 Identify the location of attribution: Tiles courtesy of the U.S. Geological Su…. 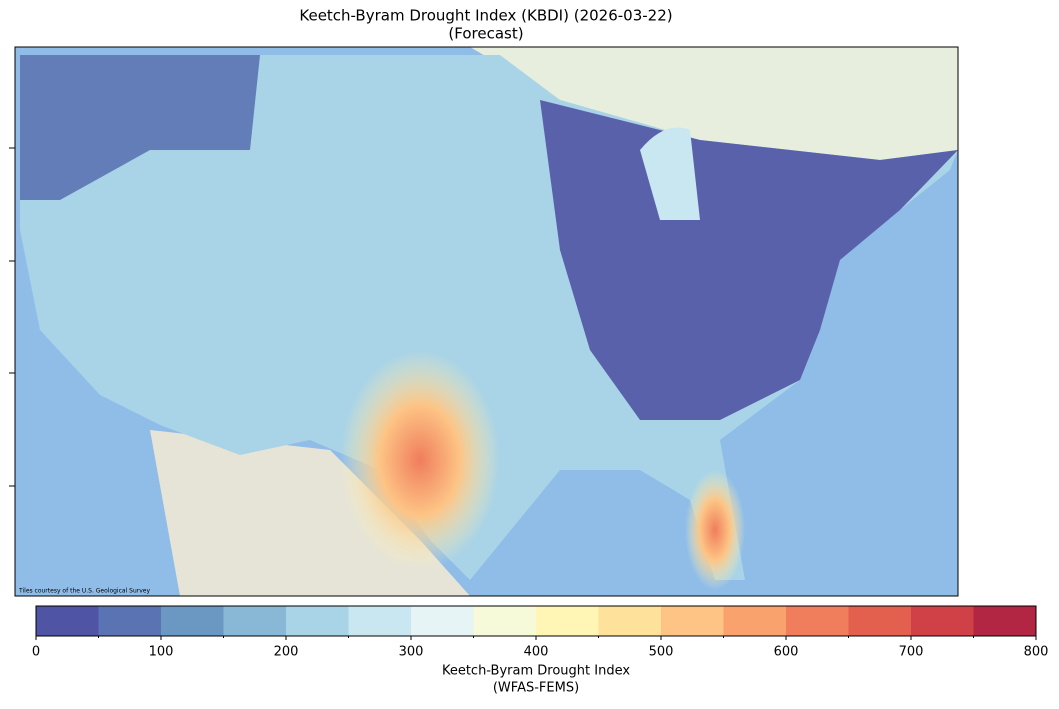
(84, 591).